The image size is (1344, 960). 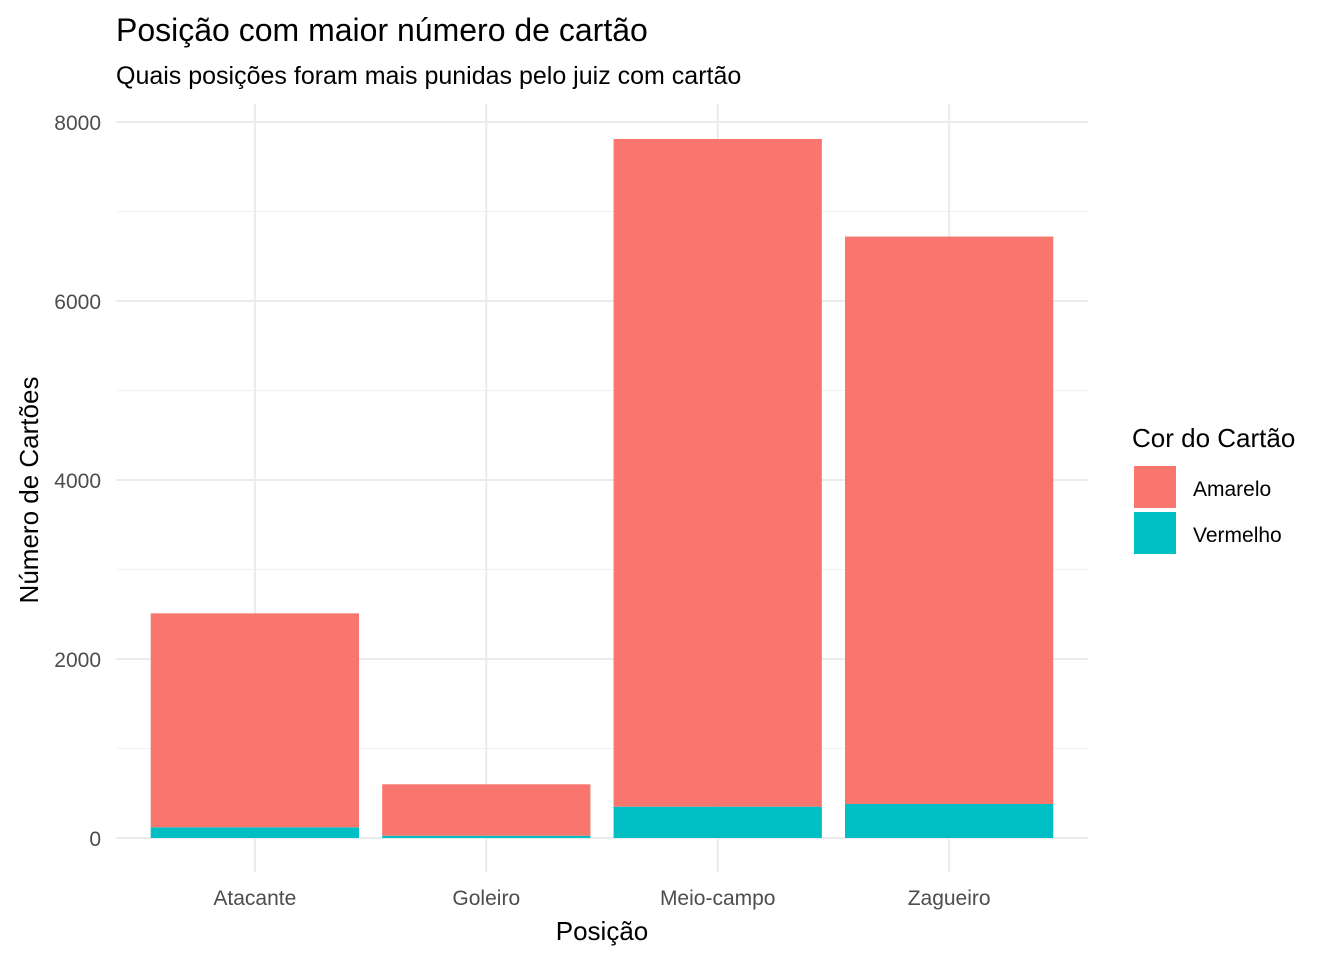 I want to click on y-tick-label: 8000, so click(x=77, y=123).